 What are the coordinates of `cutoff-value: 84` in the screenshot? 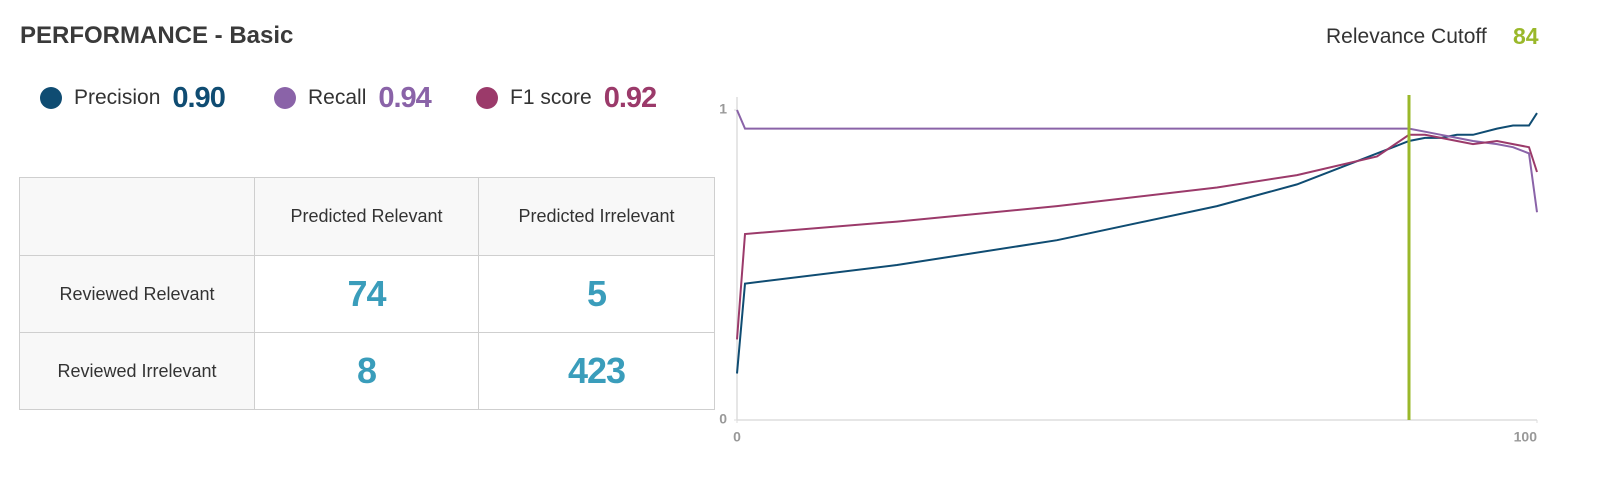 It's located at (1526, 36).